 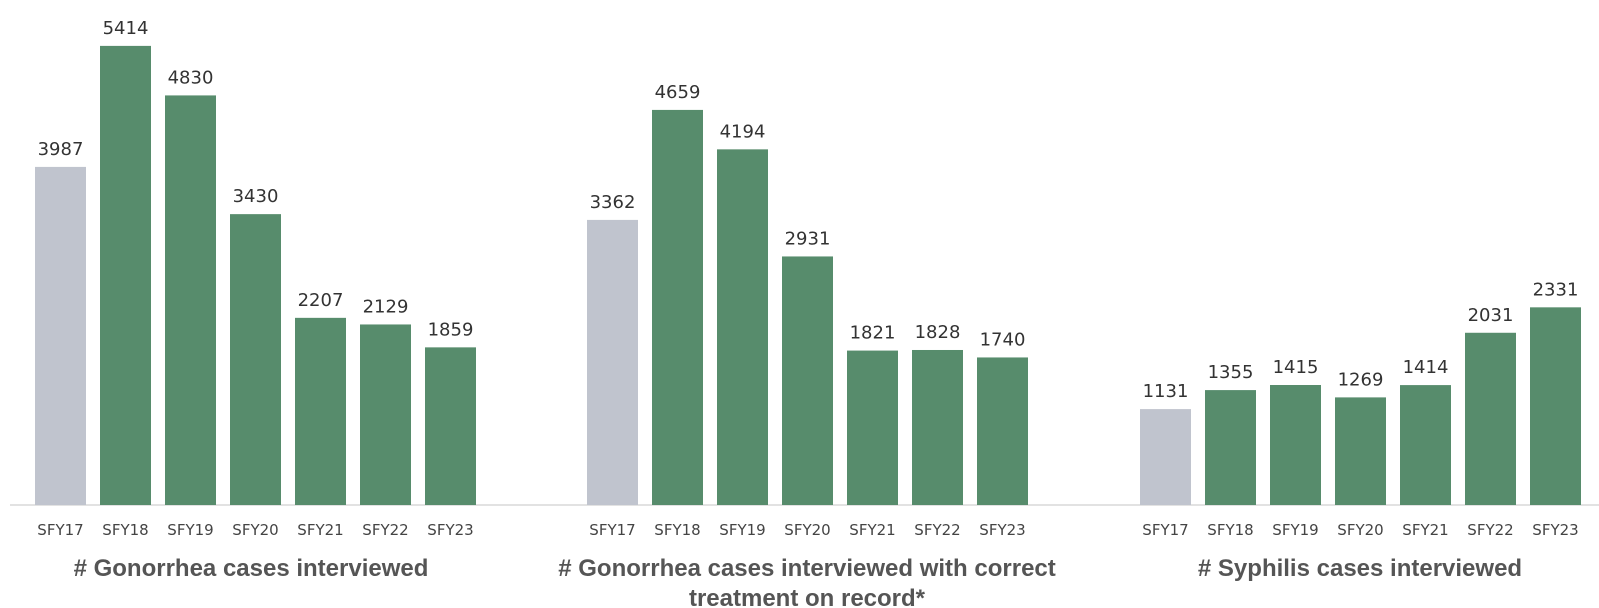 What do you see at coordinates (451, 329) in the screenshot?
I see `data-label: 1859` at bounding box center [451, 329].